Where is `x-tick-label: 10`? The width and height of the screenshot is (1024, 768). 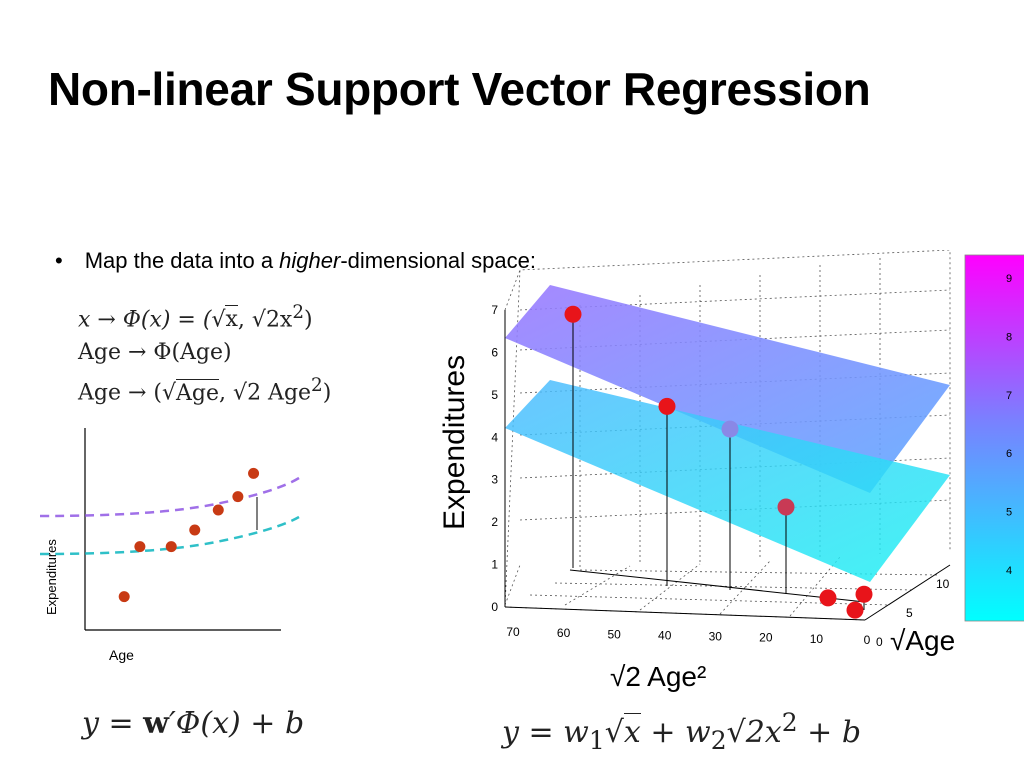 x-tick-label: 10 is located at coordinates (817, 639).